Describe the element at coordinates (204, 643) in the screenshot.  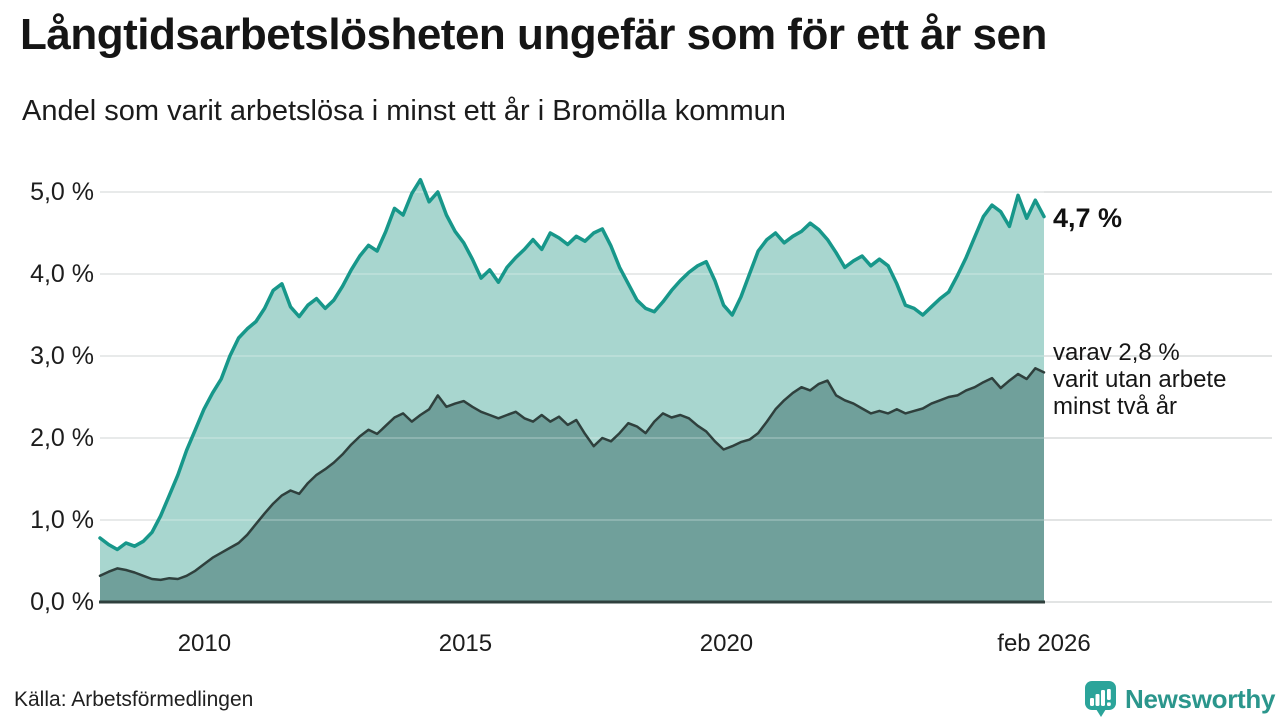
I see `x-axis-label: 2010` at that location.